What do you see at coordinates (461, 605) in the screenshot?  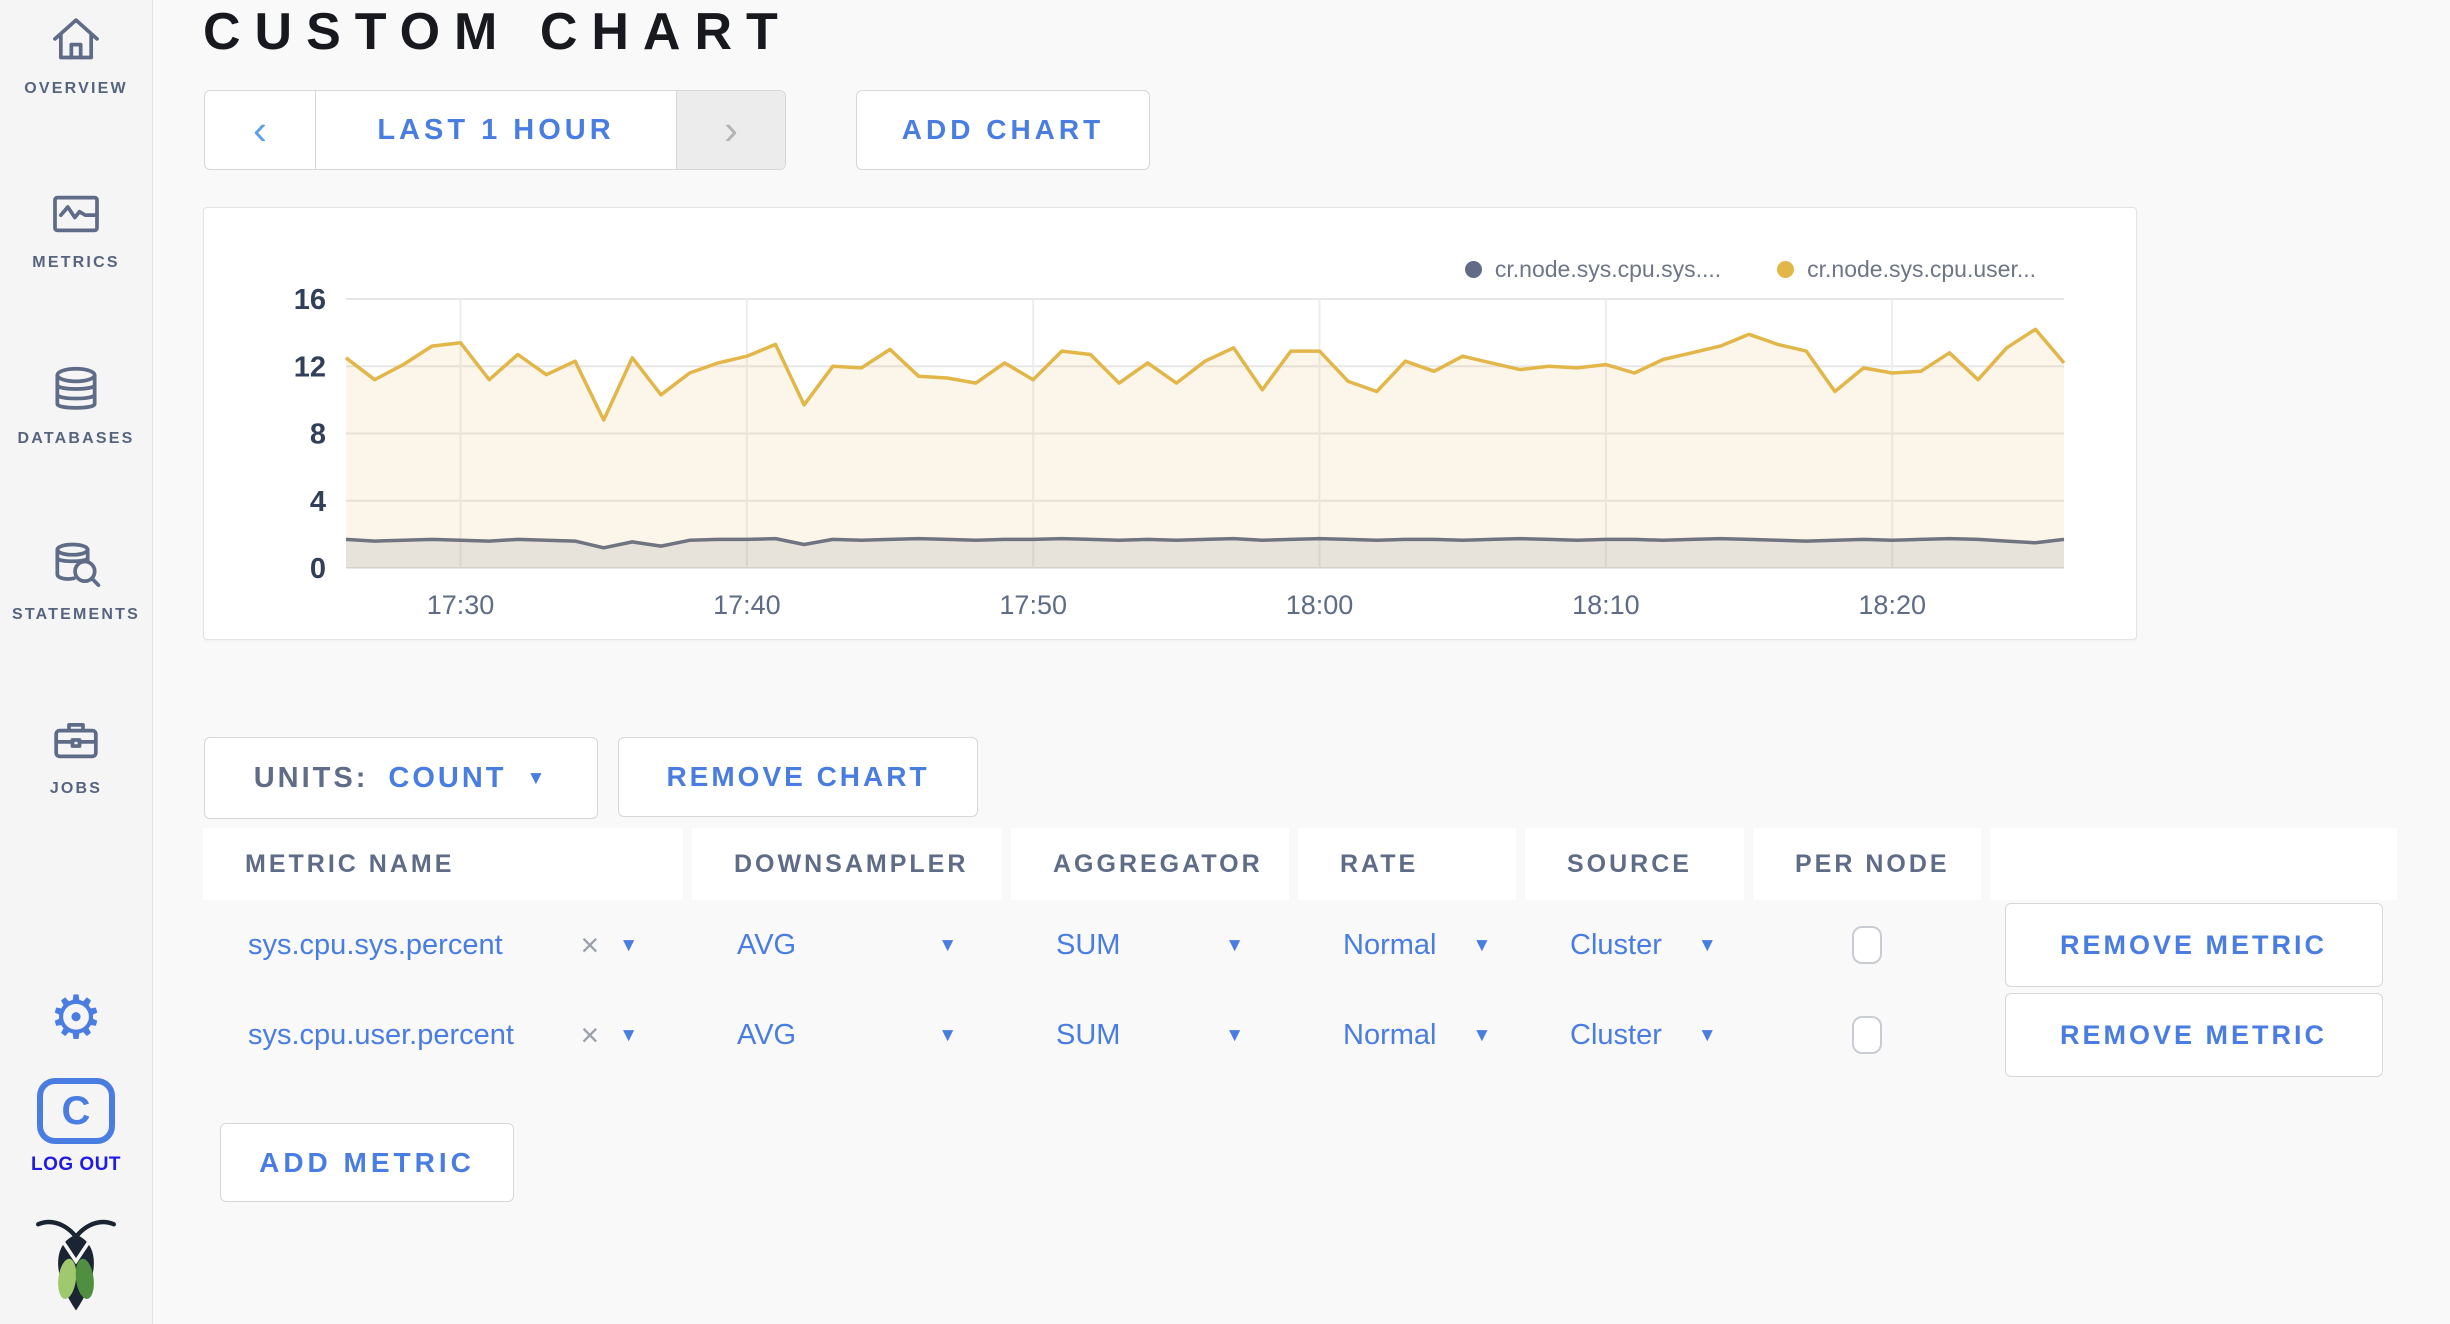 I see `svg-text: 17:30` at bounding box center [461, 605].